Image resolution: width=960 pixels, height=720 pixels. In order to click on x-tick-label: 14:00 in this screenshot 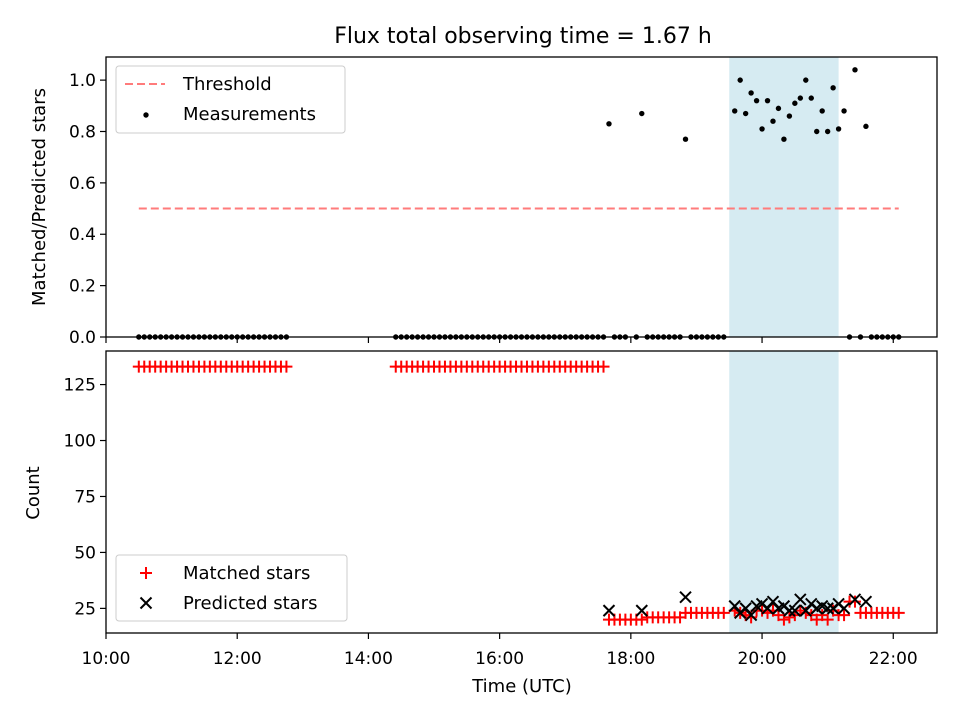, I will do `click(368, 659)`.